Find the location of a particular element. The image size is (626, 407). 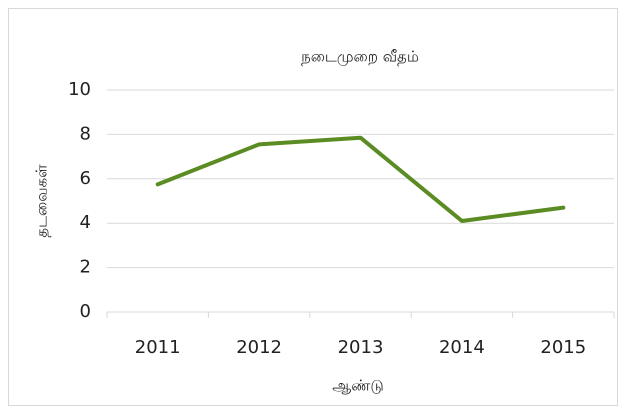

chart-title: நடைமுறை வீதம் is located at coordinates (360, 57).